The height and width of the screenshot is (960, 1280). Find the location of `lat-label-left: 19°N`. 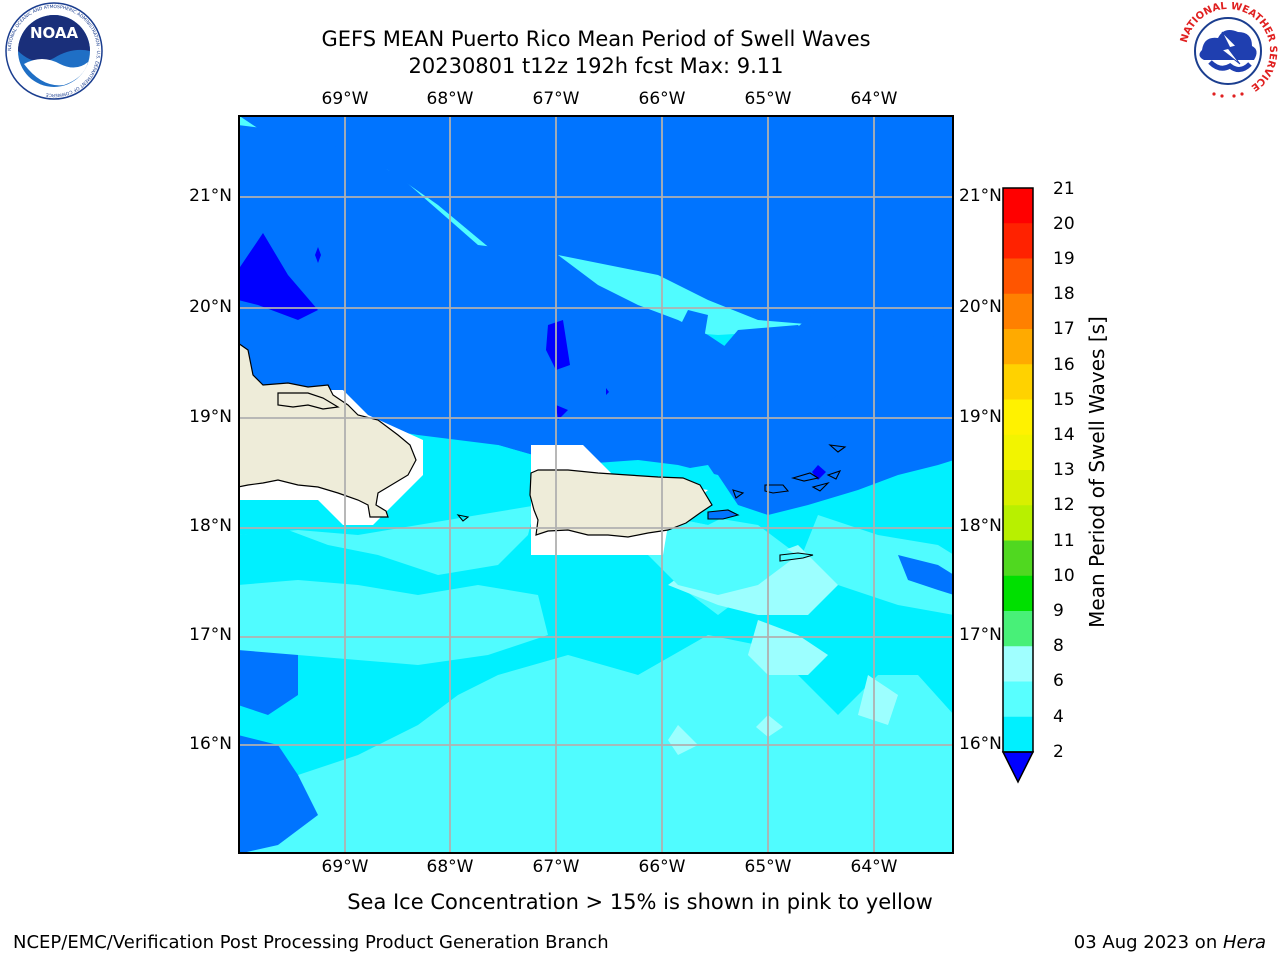

lat-label-left: 19°N is located at coordinates (210, 417).